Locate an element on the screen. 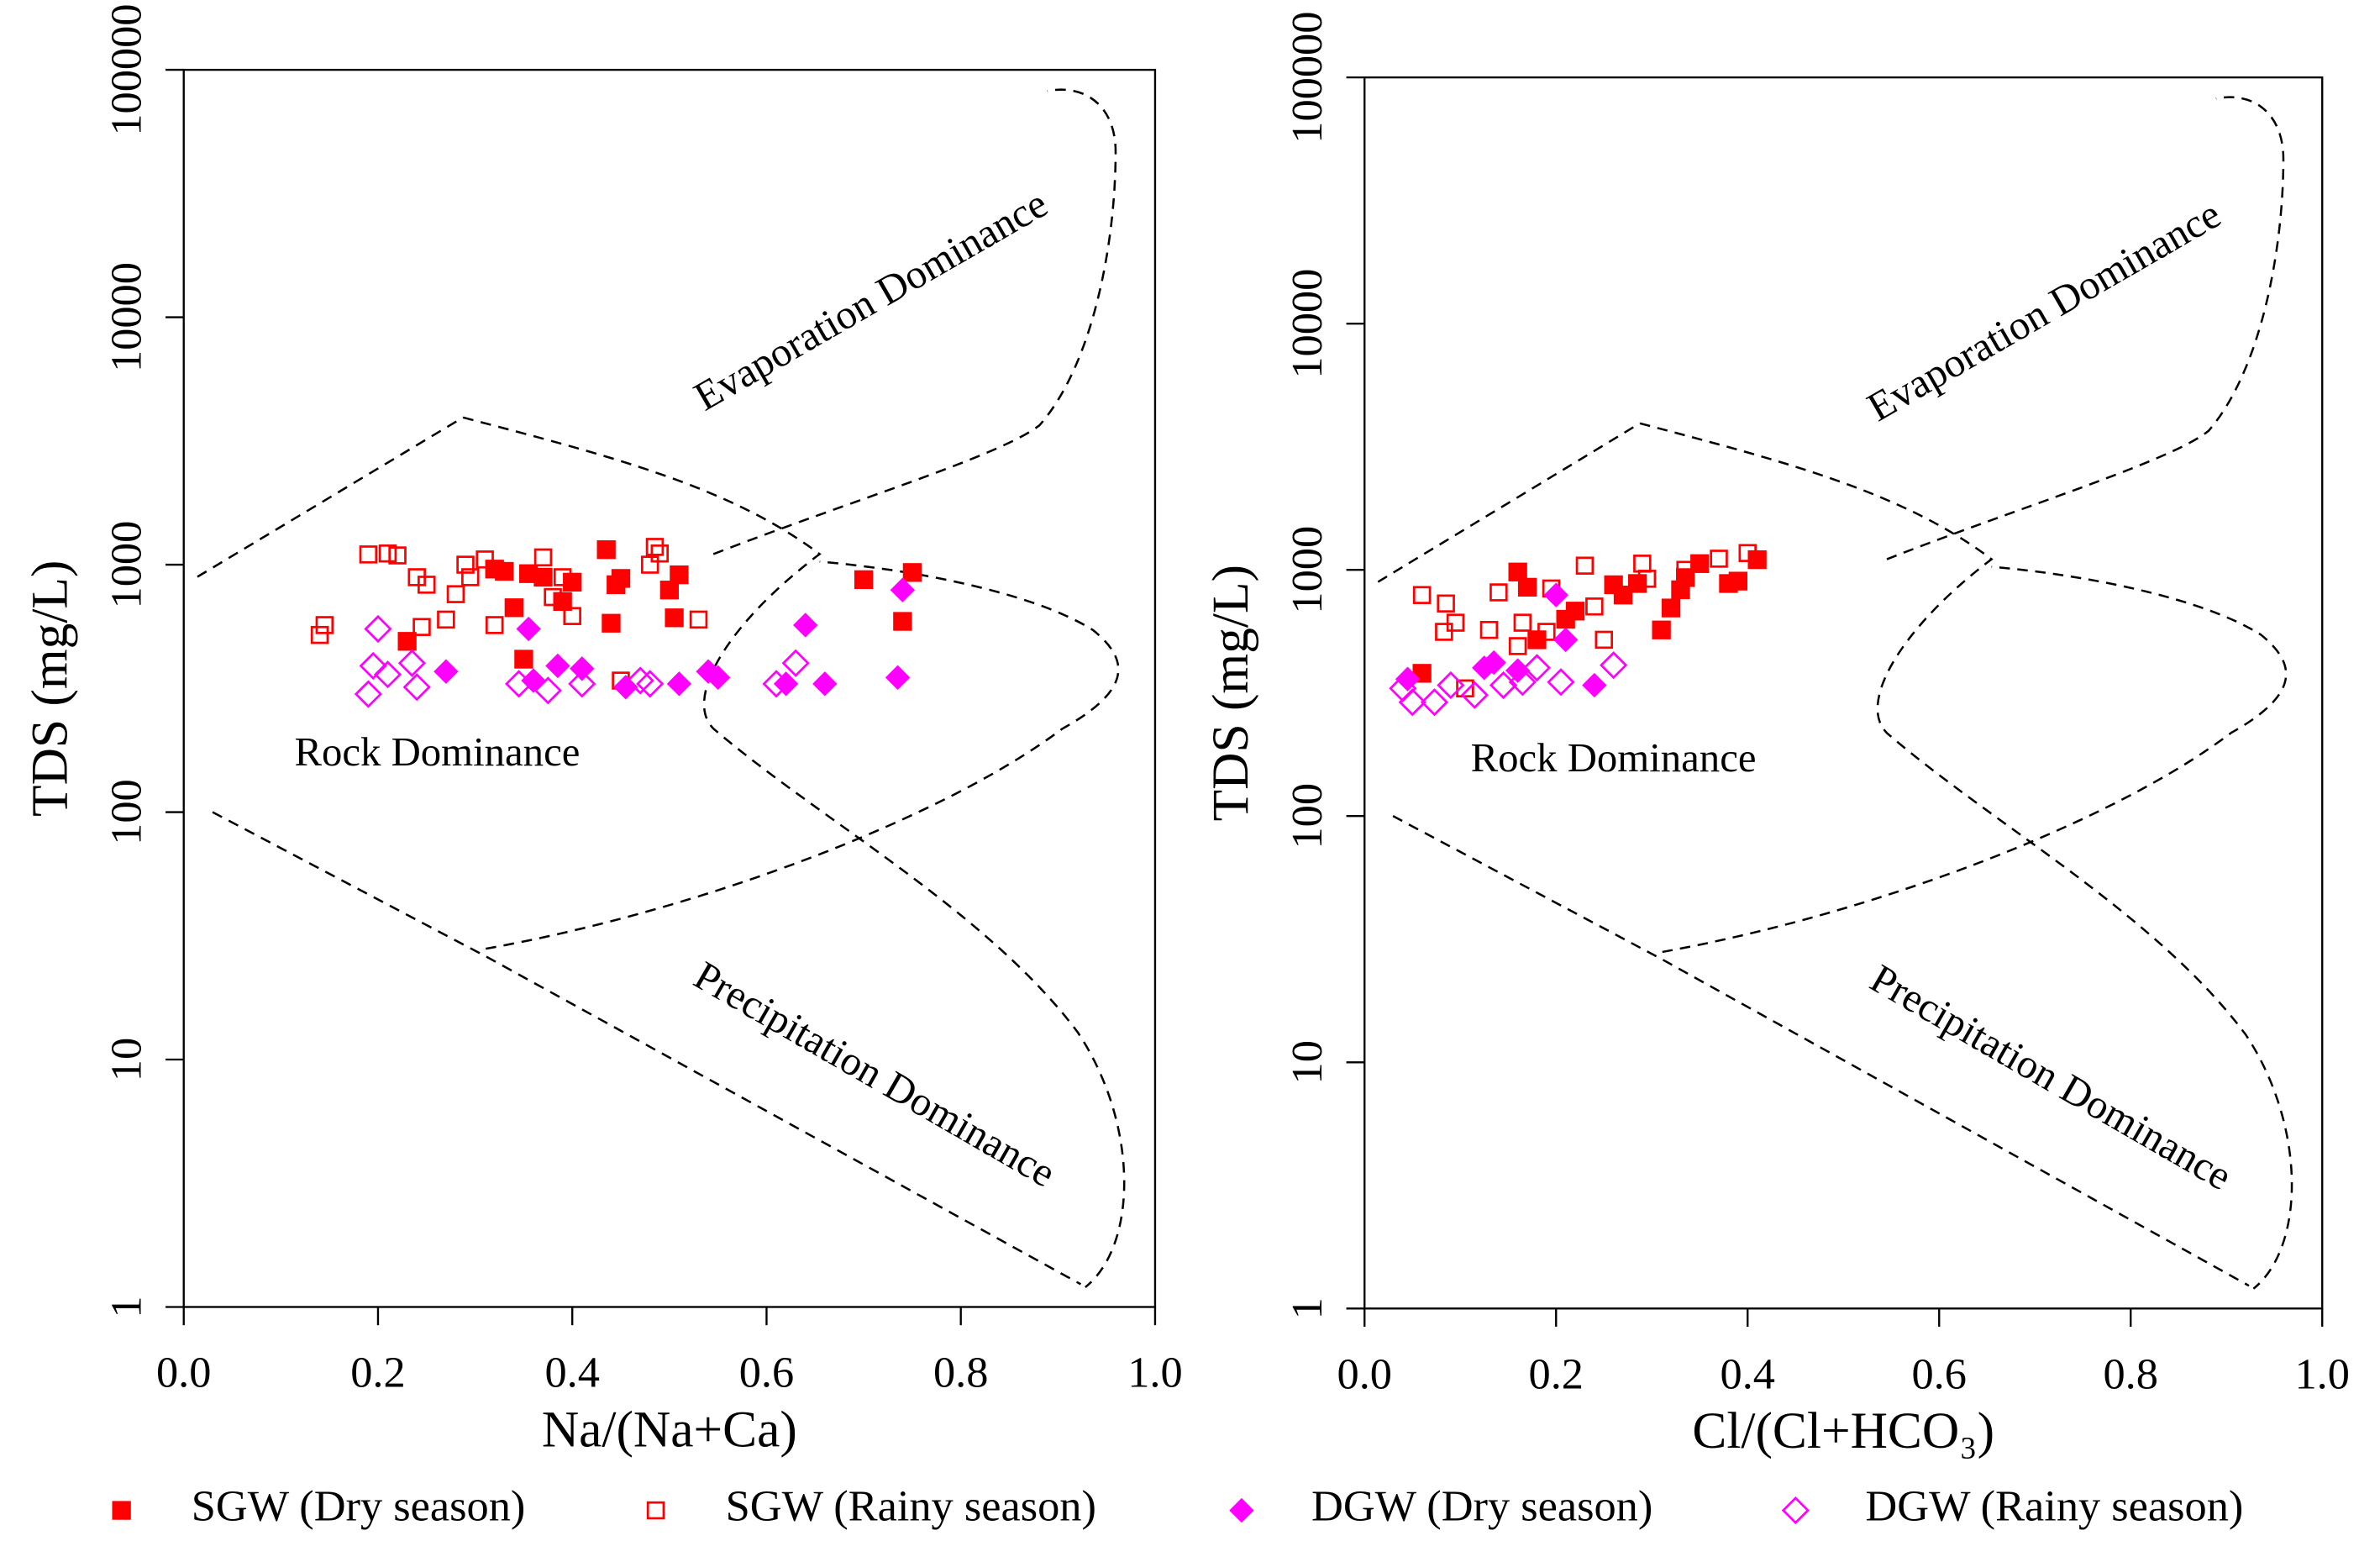 The width and height of the screenshot is (2380, 1562). x-tick-label: 0.4 is located at coordinates (571, 1373).